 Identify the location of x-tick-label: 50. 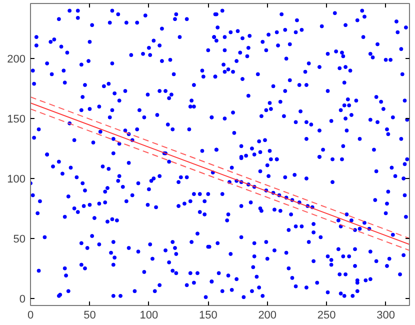
(90, 316).